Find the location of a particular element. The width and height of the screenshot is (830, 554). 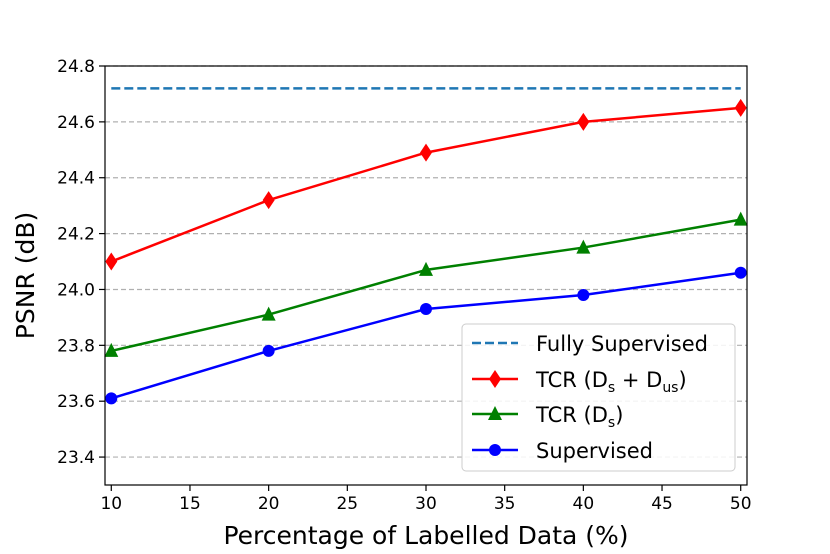

legend-tcr-ds-prefix: TCR (D is located at coordinates (571, 415).